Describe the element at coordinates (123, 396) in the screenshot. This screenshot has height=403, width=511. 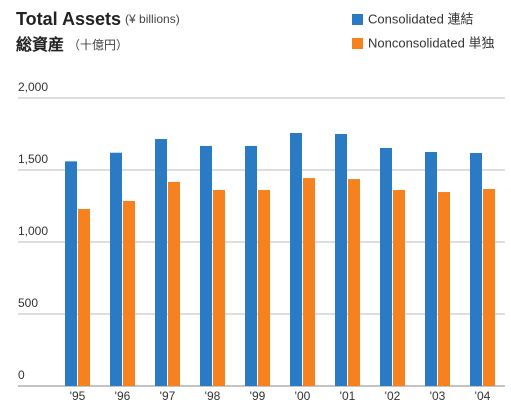
I see `x-tick-label: '96` at that location.